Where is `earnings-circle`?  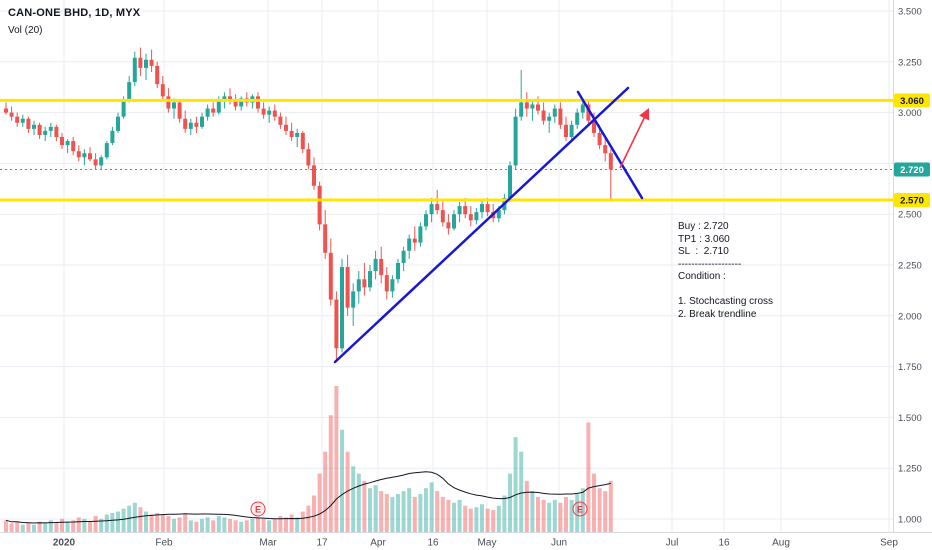 earnings-circle is located at coordinates (580, 509).